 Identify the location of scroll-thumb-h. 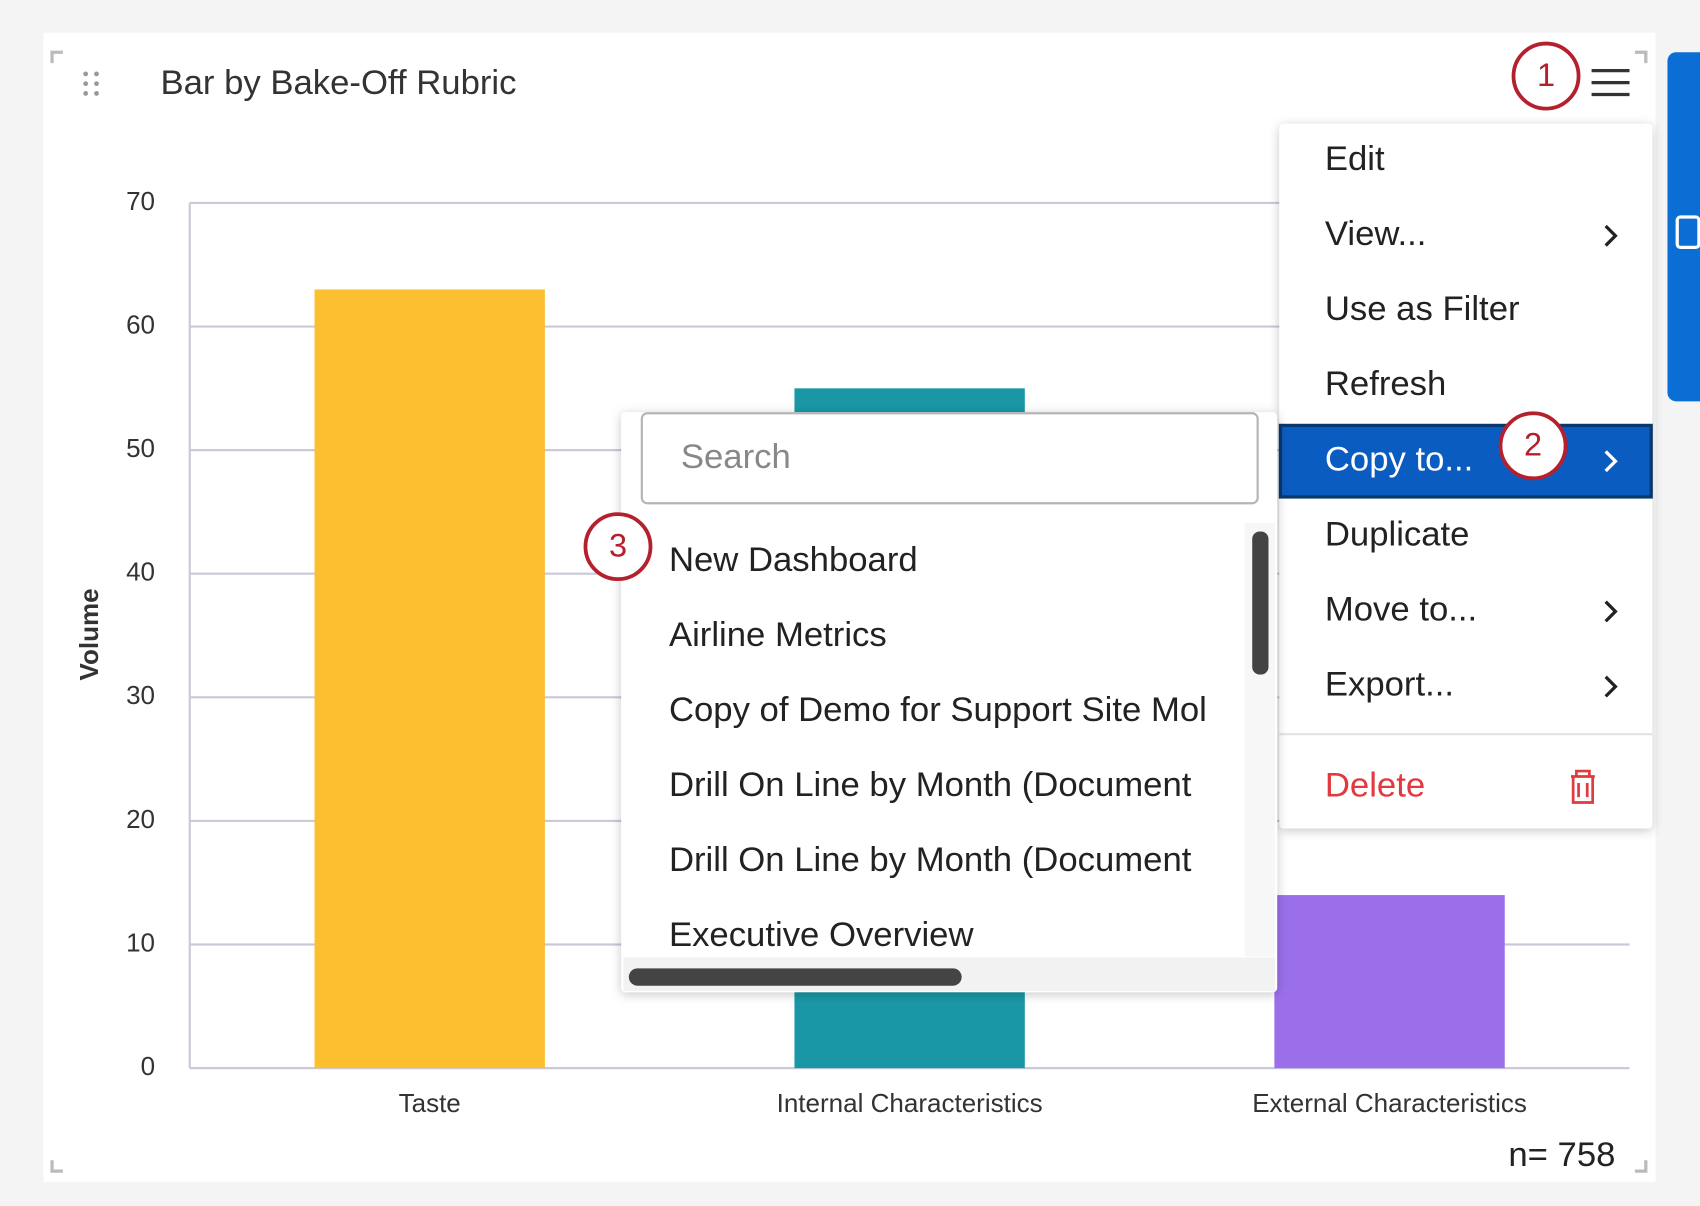
(795, 977).